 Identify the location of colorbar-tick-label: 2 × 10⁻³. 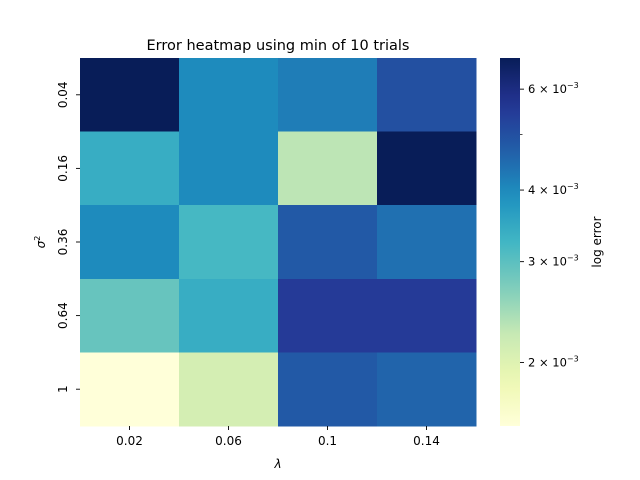
(553, 362).